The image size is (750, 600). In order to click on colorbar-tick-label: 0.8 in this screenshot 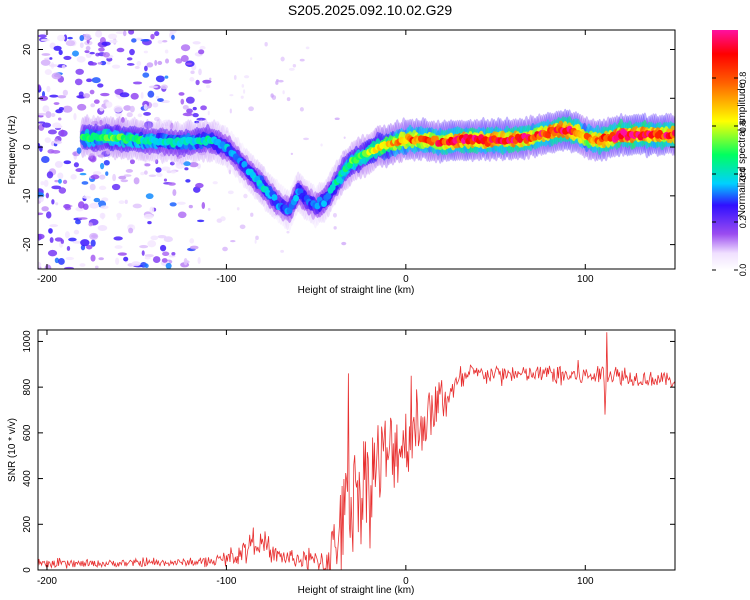, I will do `click(743, 78)`.